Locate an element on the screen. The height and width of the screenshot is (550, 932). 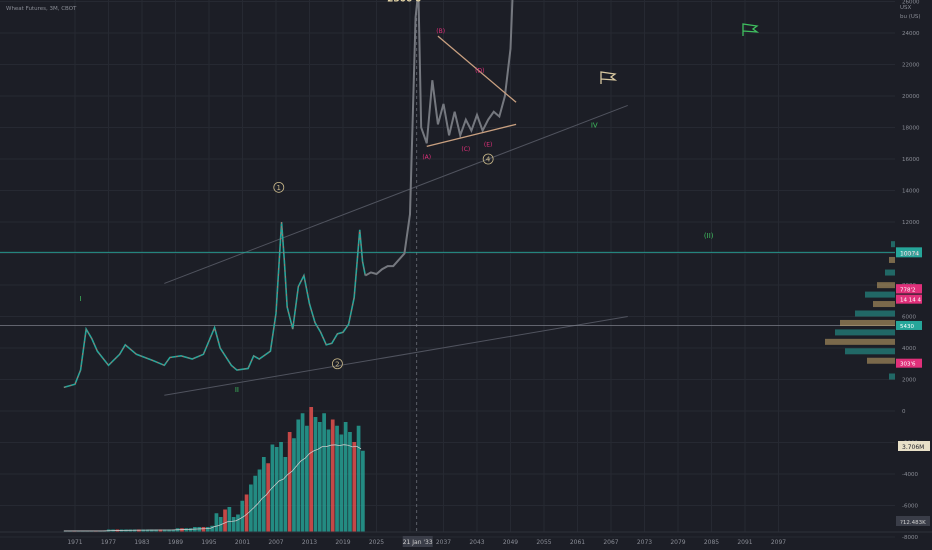
x-axis-tick-label: 1995 is located at coordinates (208, 542).